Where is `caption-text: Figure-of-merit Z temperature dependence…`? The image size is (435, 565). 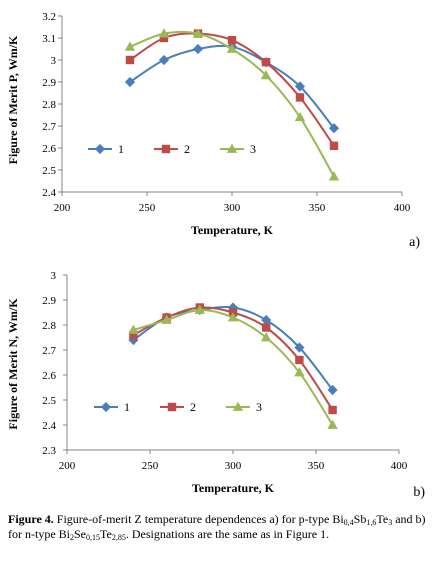 caption-text: Figure-of-merit Z temperature dependence… is located at coordinates (198, 519).